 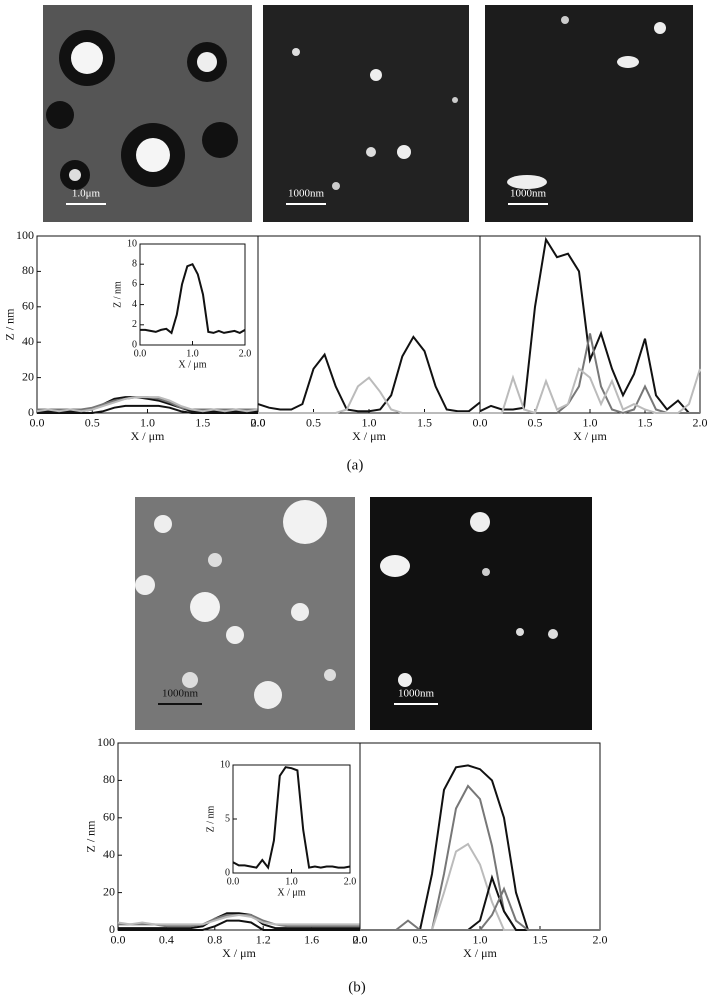 What do you see at coordinates (214, 940) in the screenshot?
I see `x-tick-label: 0.8` at bounding box center [214, 940].